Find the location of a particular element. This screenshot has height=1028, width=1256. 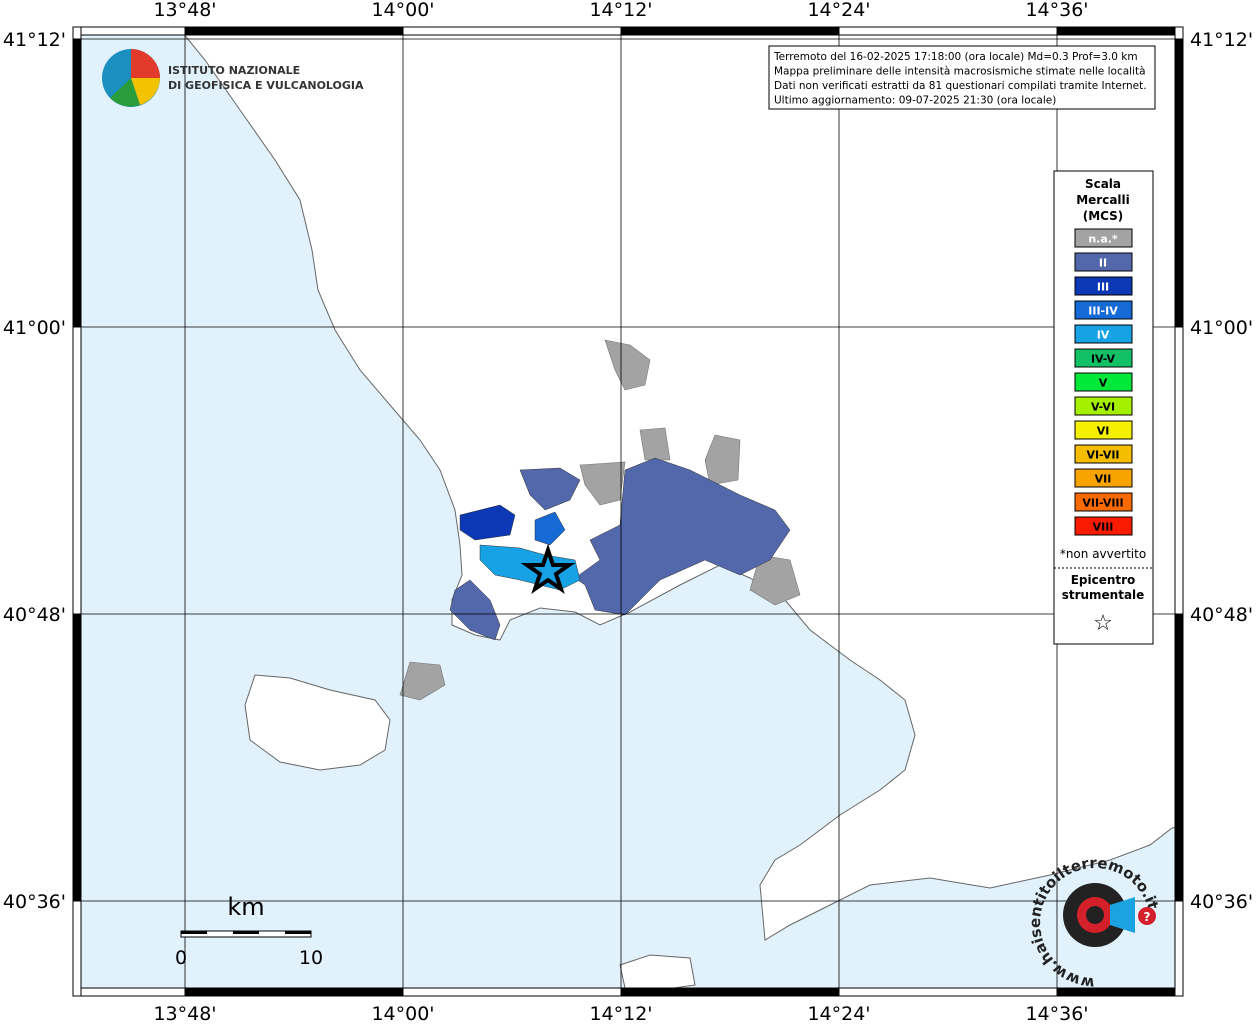

legend-epicenter: Epicentro is located at coordinates (1103, 580).